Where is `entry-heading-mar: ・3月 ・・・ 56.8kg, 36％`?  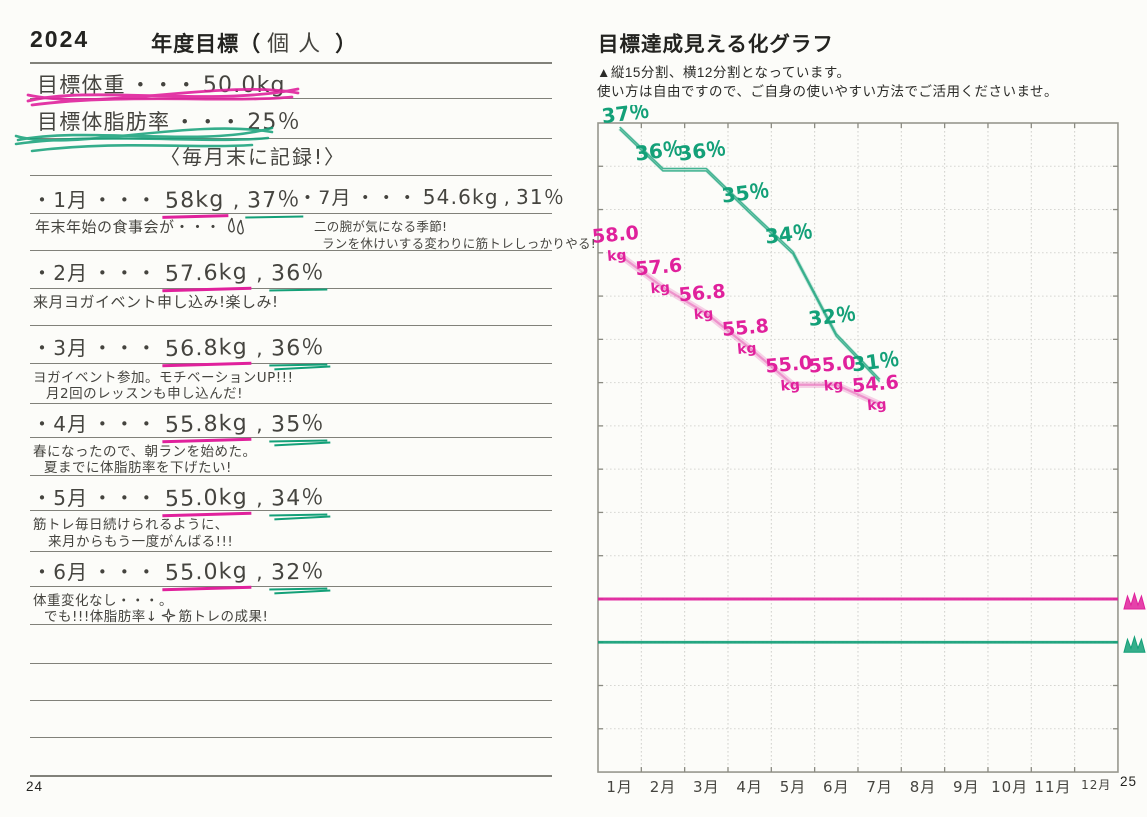 entry-heading-mar: ・3月 ・・・ 56.8kg, 36％ is located at coordinates (179, 348).